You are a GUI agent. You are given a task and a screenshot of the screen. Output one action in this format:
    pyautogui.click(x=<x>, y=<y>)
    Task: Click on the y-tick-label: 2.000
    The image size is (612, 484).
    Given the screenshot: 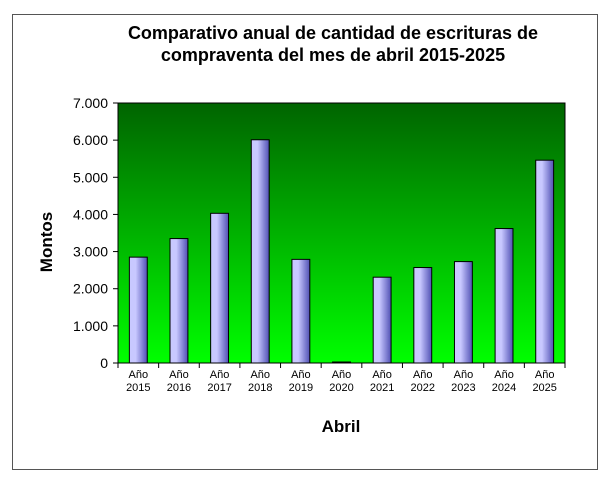 What is the action you would take?
    pyautogui.click(x=90, y=289)
    